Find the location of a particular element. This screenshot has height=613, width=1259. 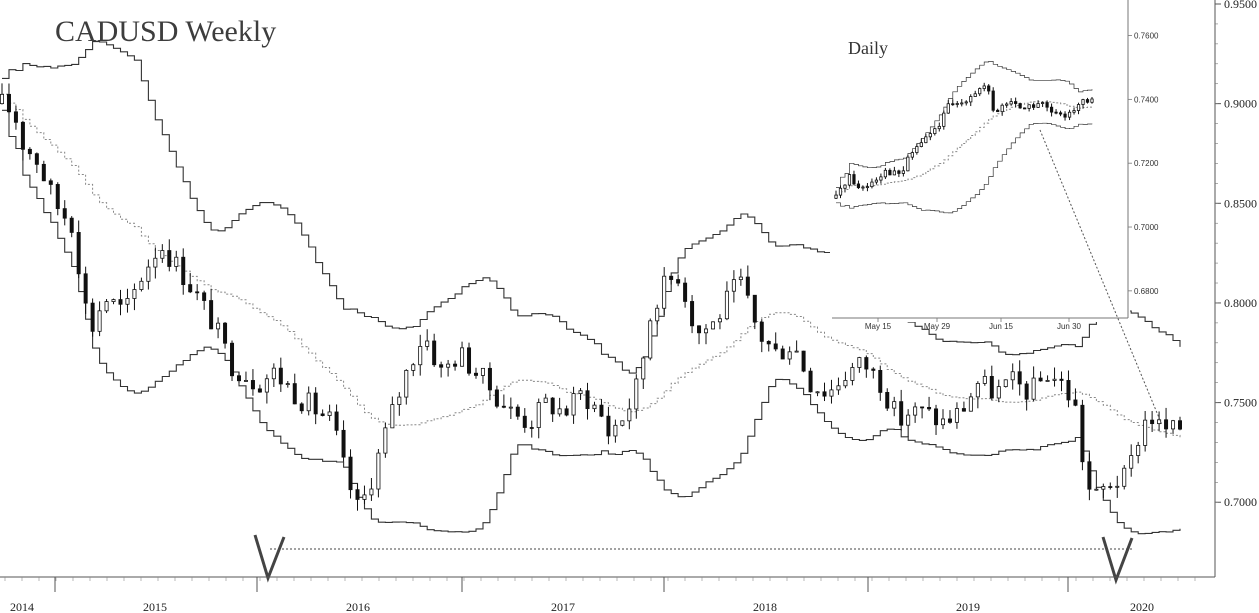

x-tick-label: 2020 is located at coordinates (1142, 606).